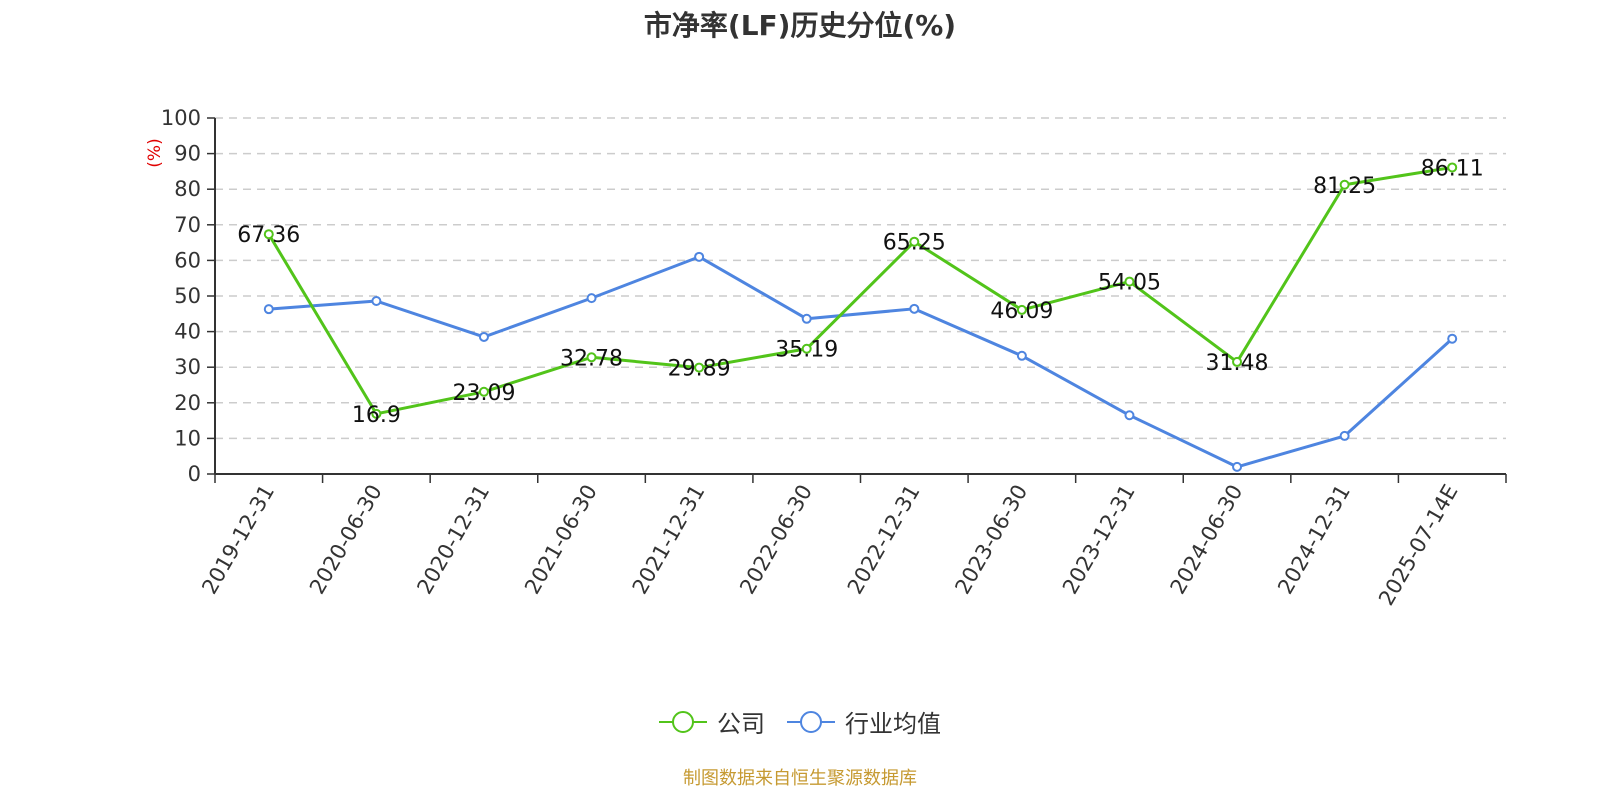 Image resolution: width=1600 pixels, height=800 pixels. Describe the element at coordinates (346, 540) in the screenshot. I see `x-tick-label: 2020-06-30` at that location.